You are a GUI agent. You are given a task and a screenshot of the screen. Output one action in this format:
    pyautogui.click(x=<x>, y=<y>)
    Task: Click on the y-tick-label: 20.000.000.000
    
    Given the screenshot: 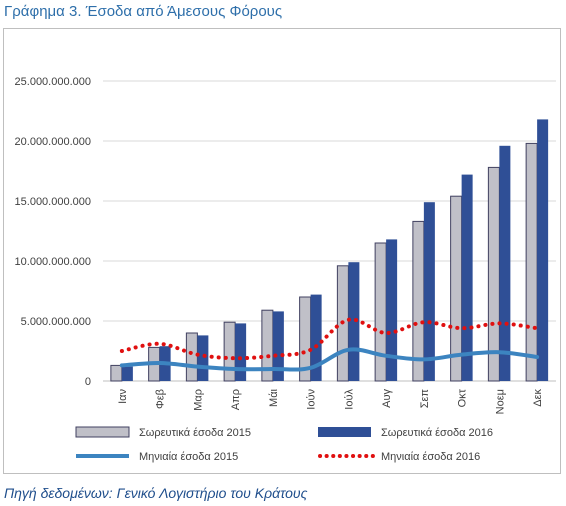 What is the action you would take?
    pyautogui.click(x=53, y=142)
    